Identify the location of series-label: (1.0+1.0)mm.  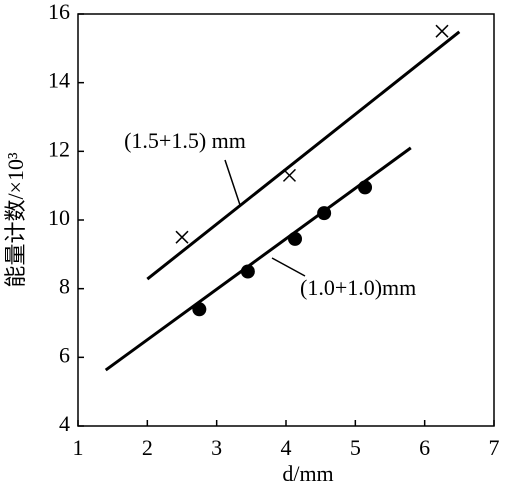
(358, 287).